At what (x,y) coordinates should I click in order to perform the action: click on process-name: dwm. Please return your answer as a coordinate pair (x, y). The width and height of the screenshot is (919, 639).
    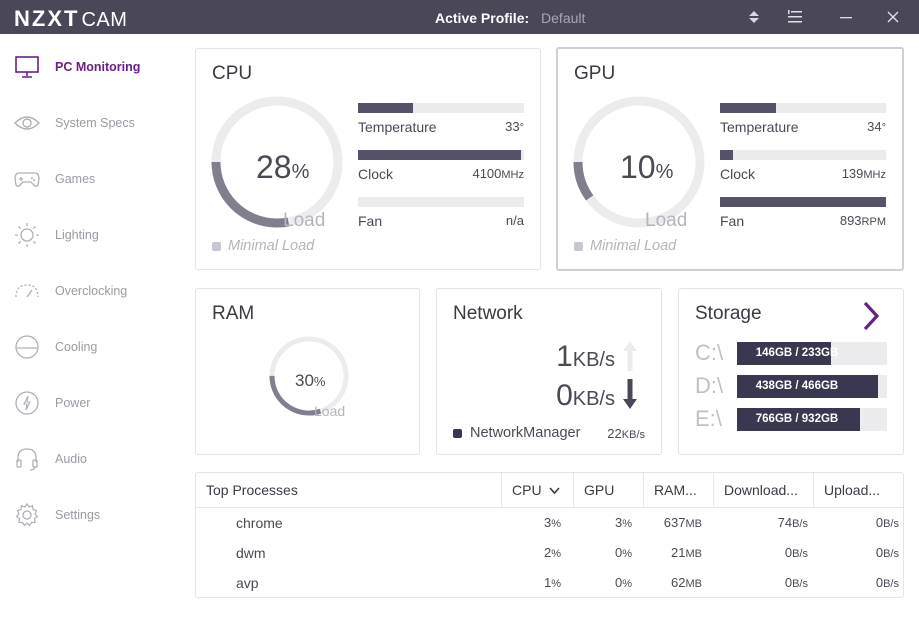
    Looking at the image, I should click on (251, 553).